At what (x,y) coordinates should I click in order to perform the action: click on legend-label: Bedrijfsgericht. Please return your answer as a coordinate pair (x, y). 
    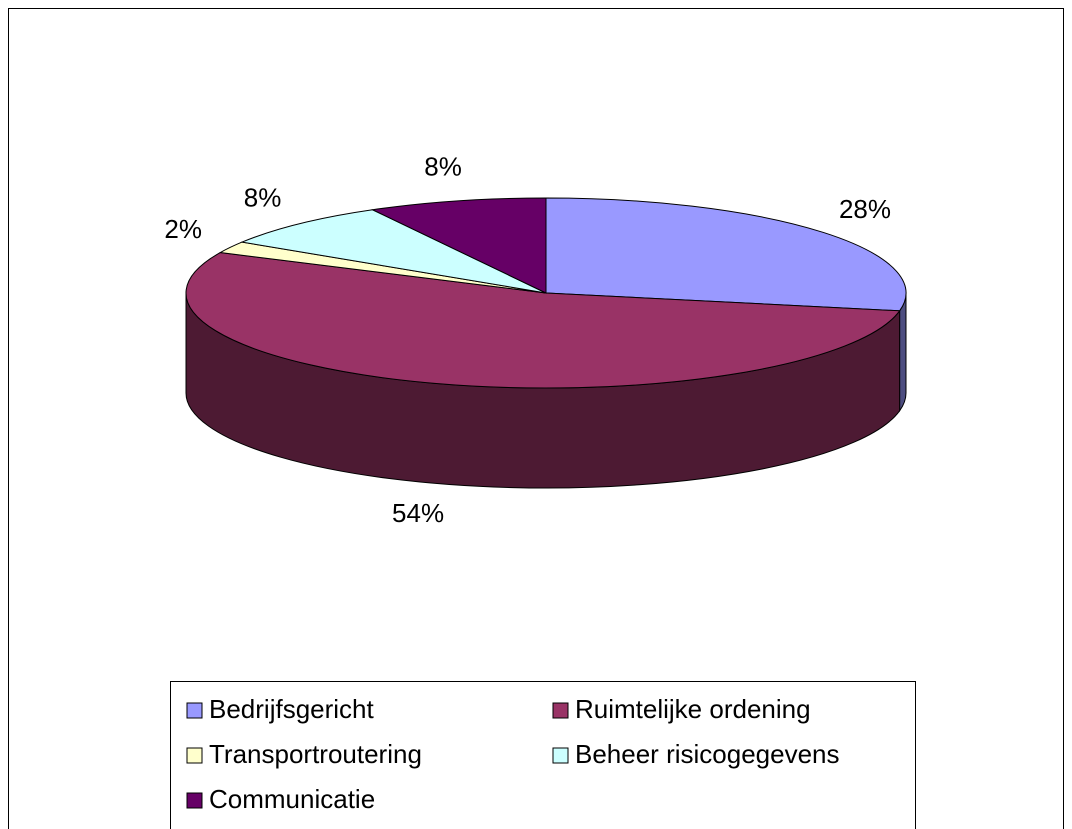
    Looking at the image, I should click on (292, 709).